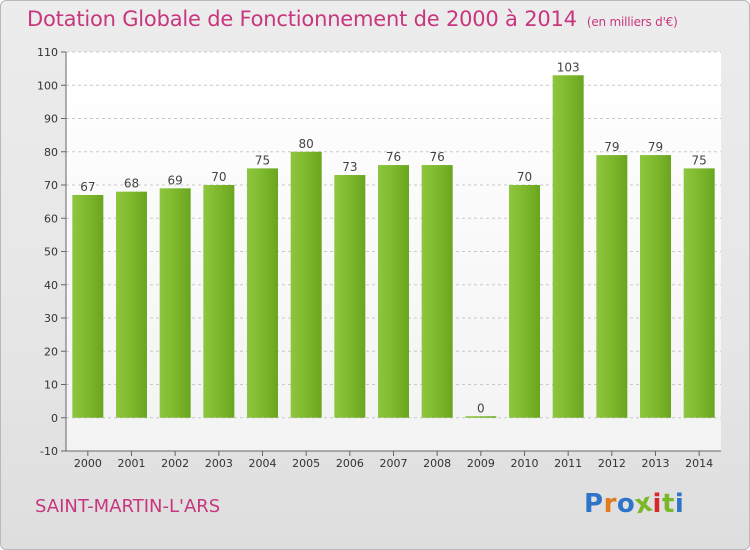 This screenshot has width=750, height=550. What do you see at coordinates (51, 185) in the screenshot?
I see `y-tick-label: 70` at bounding box center [51, 185].